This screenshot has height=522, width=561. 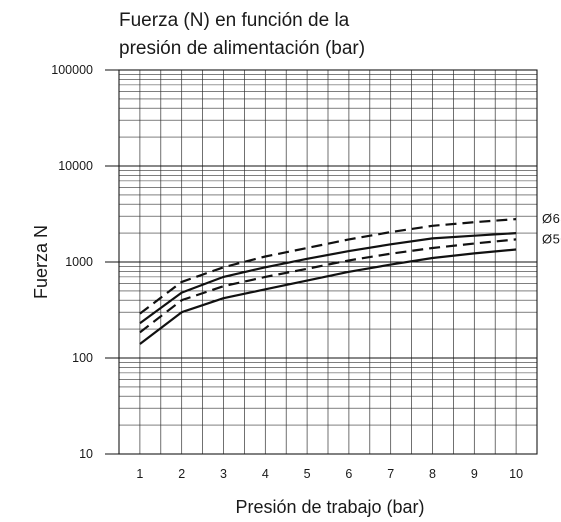 What do you see at coordinates (79, 262) in the screenshot?
I see `y-tick-label: 1000` at bounding box center [79, 262].